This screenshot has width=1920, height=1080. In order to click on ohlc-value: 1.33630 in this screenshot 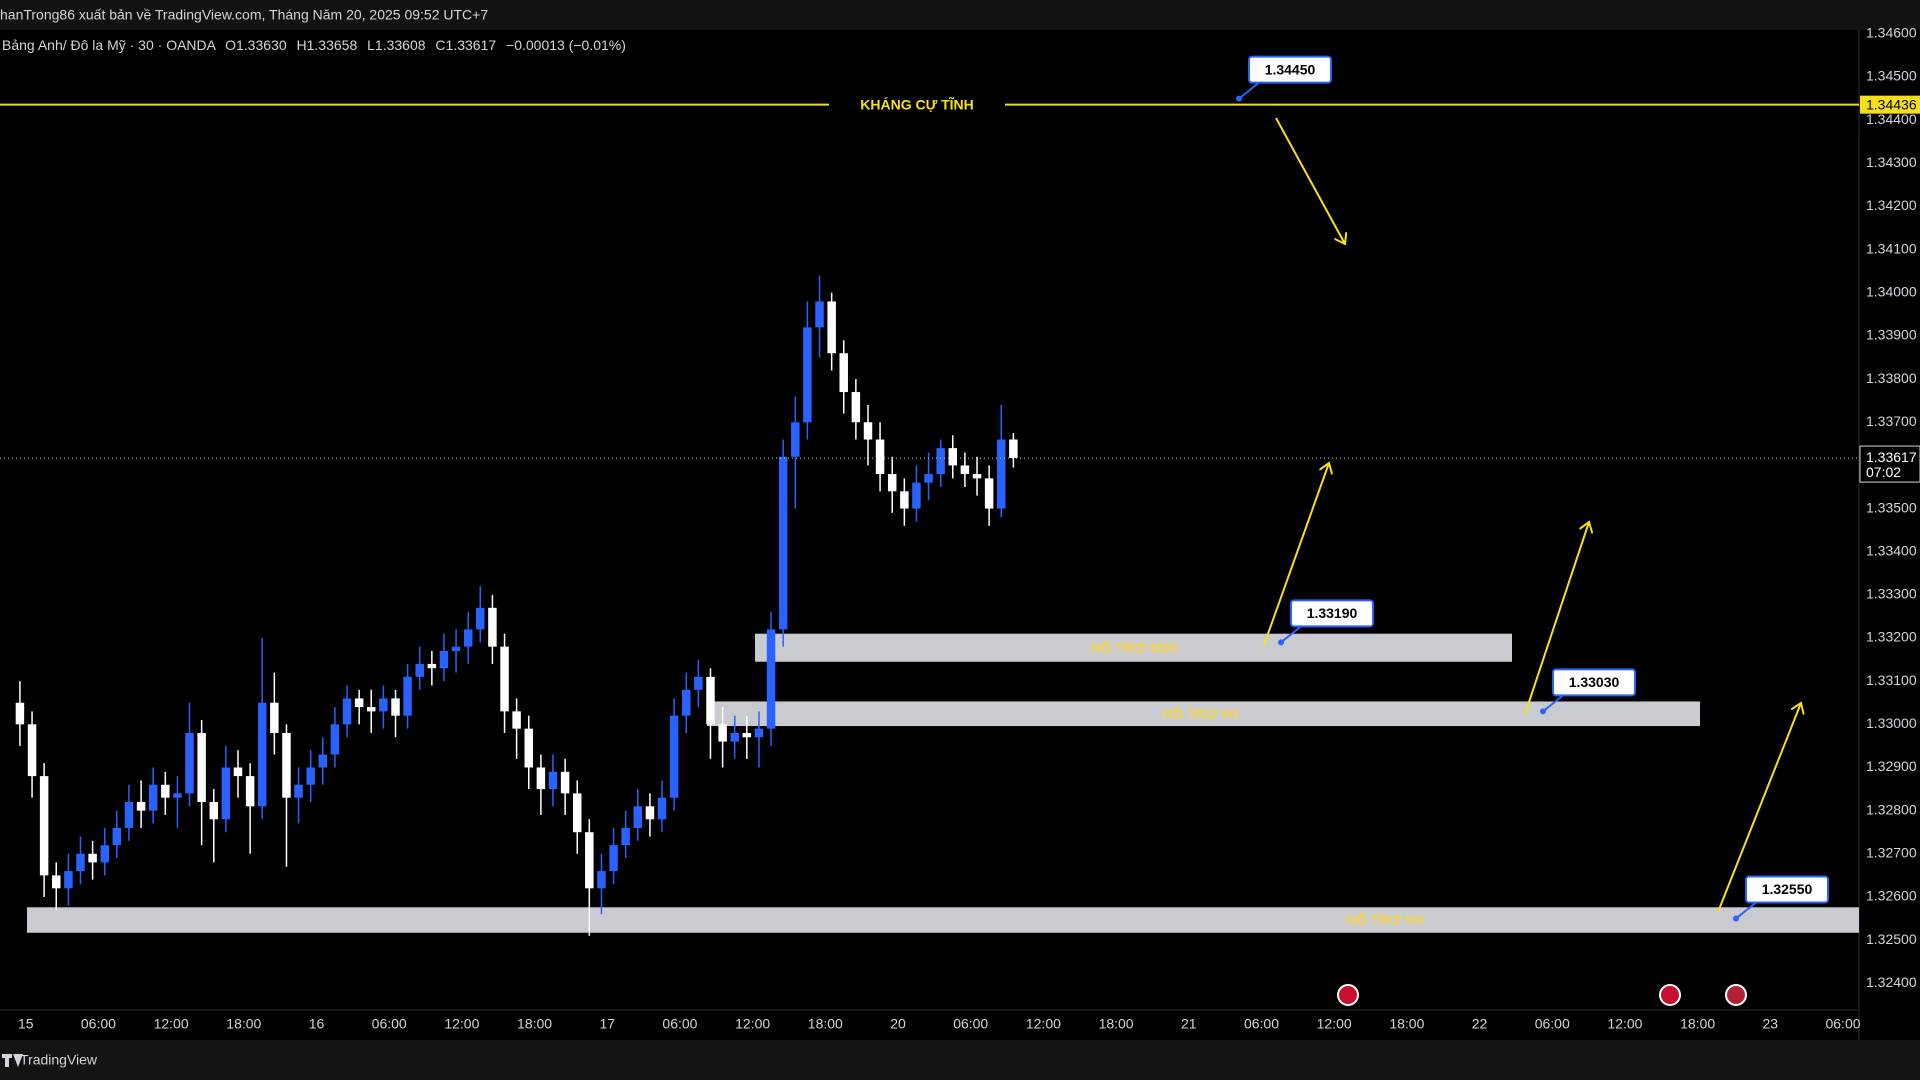, I will do `click(261, 45)`.